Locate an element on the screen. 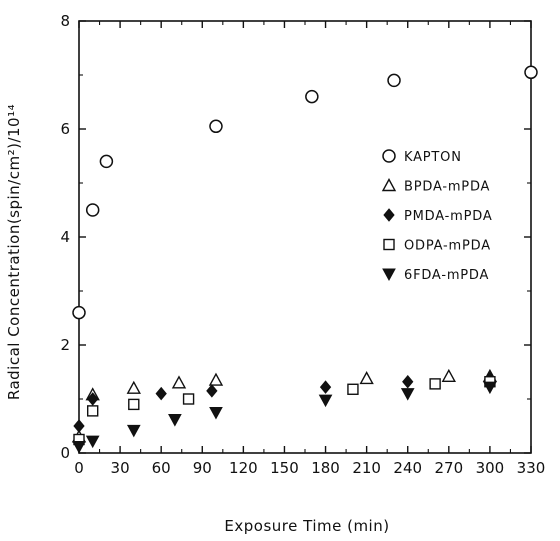 The image size is (560, 541). legend-label-bpda-mpda: BPDA-mPDA is located at coordinates (447, 187).